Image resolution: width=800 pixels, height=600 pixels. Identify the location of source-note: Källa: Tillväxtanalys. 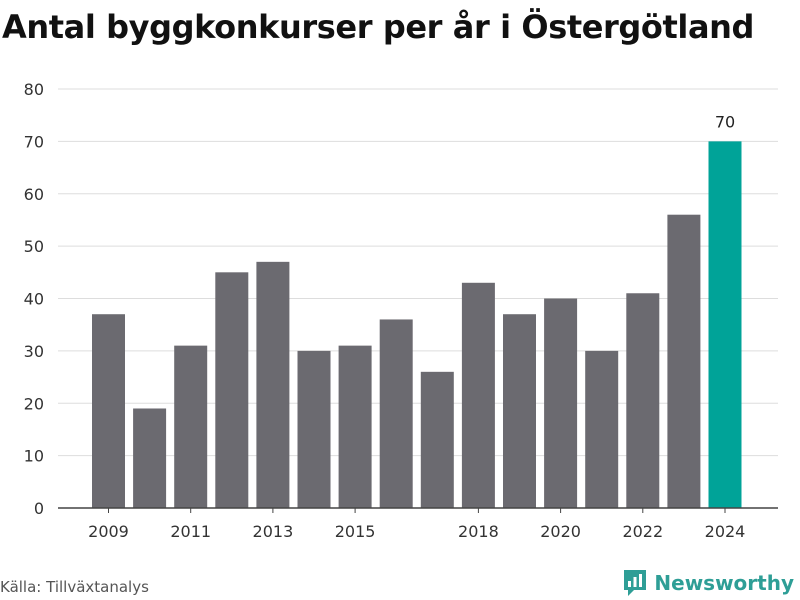
(74, 587).